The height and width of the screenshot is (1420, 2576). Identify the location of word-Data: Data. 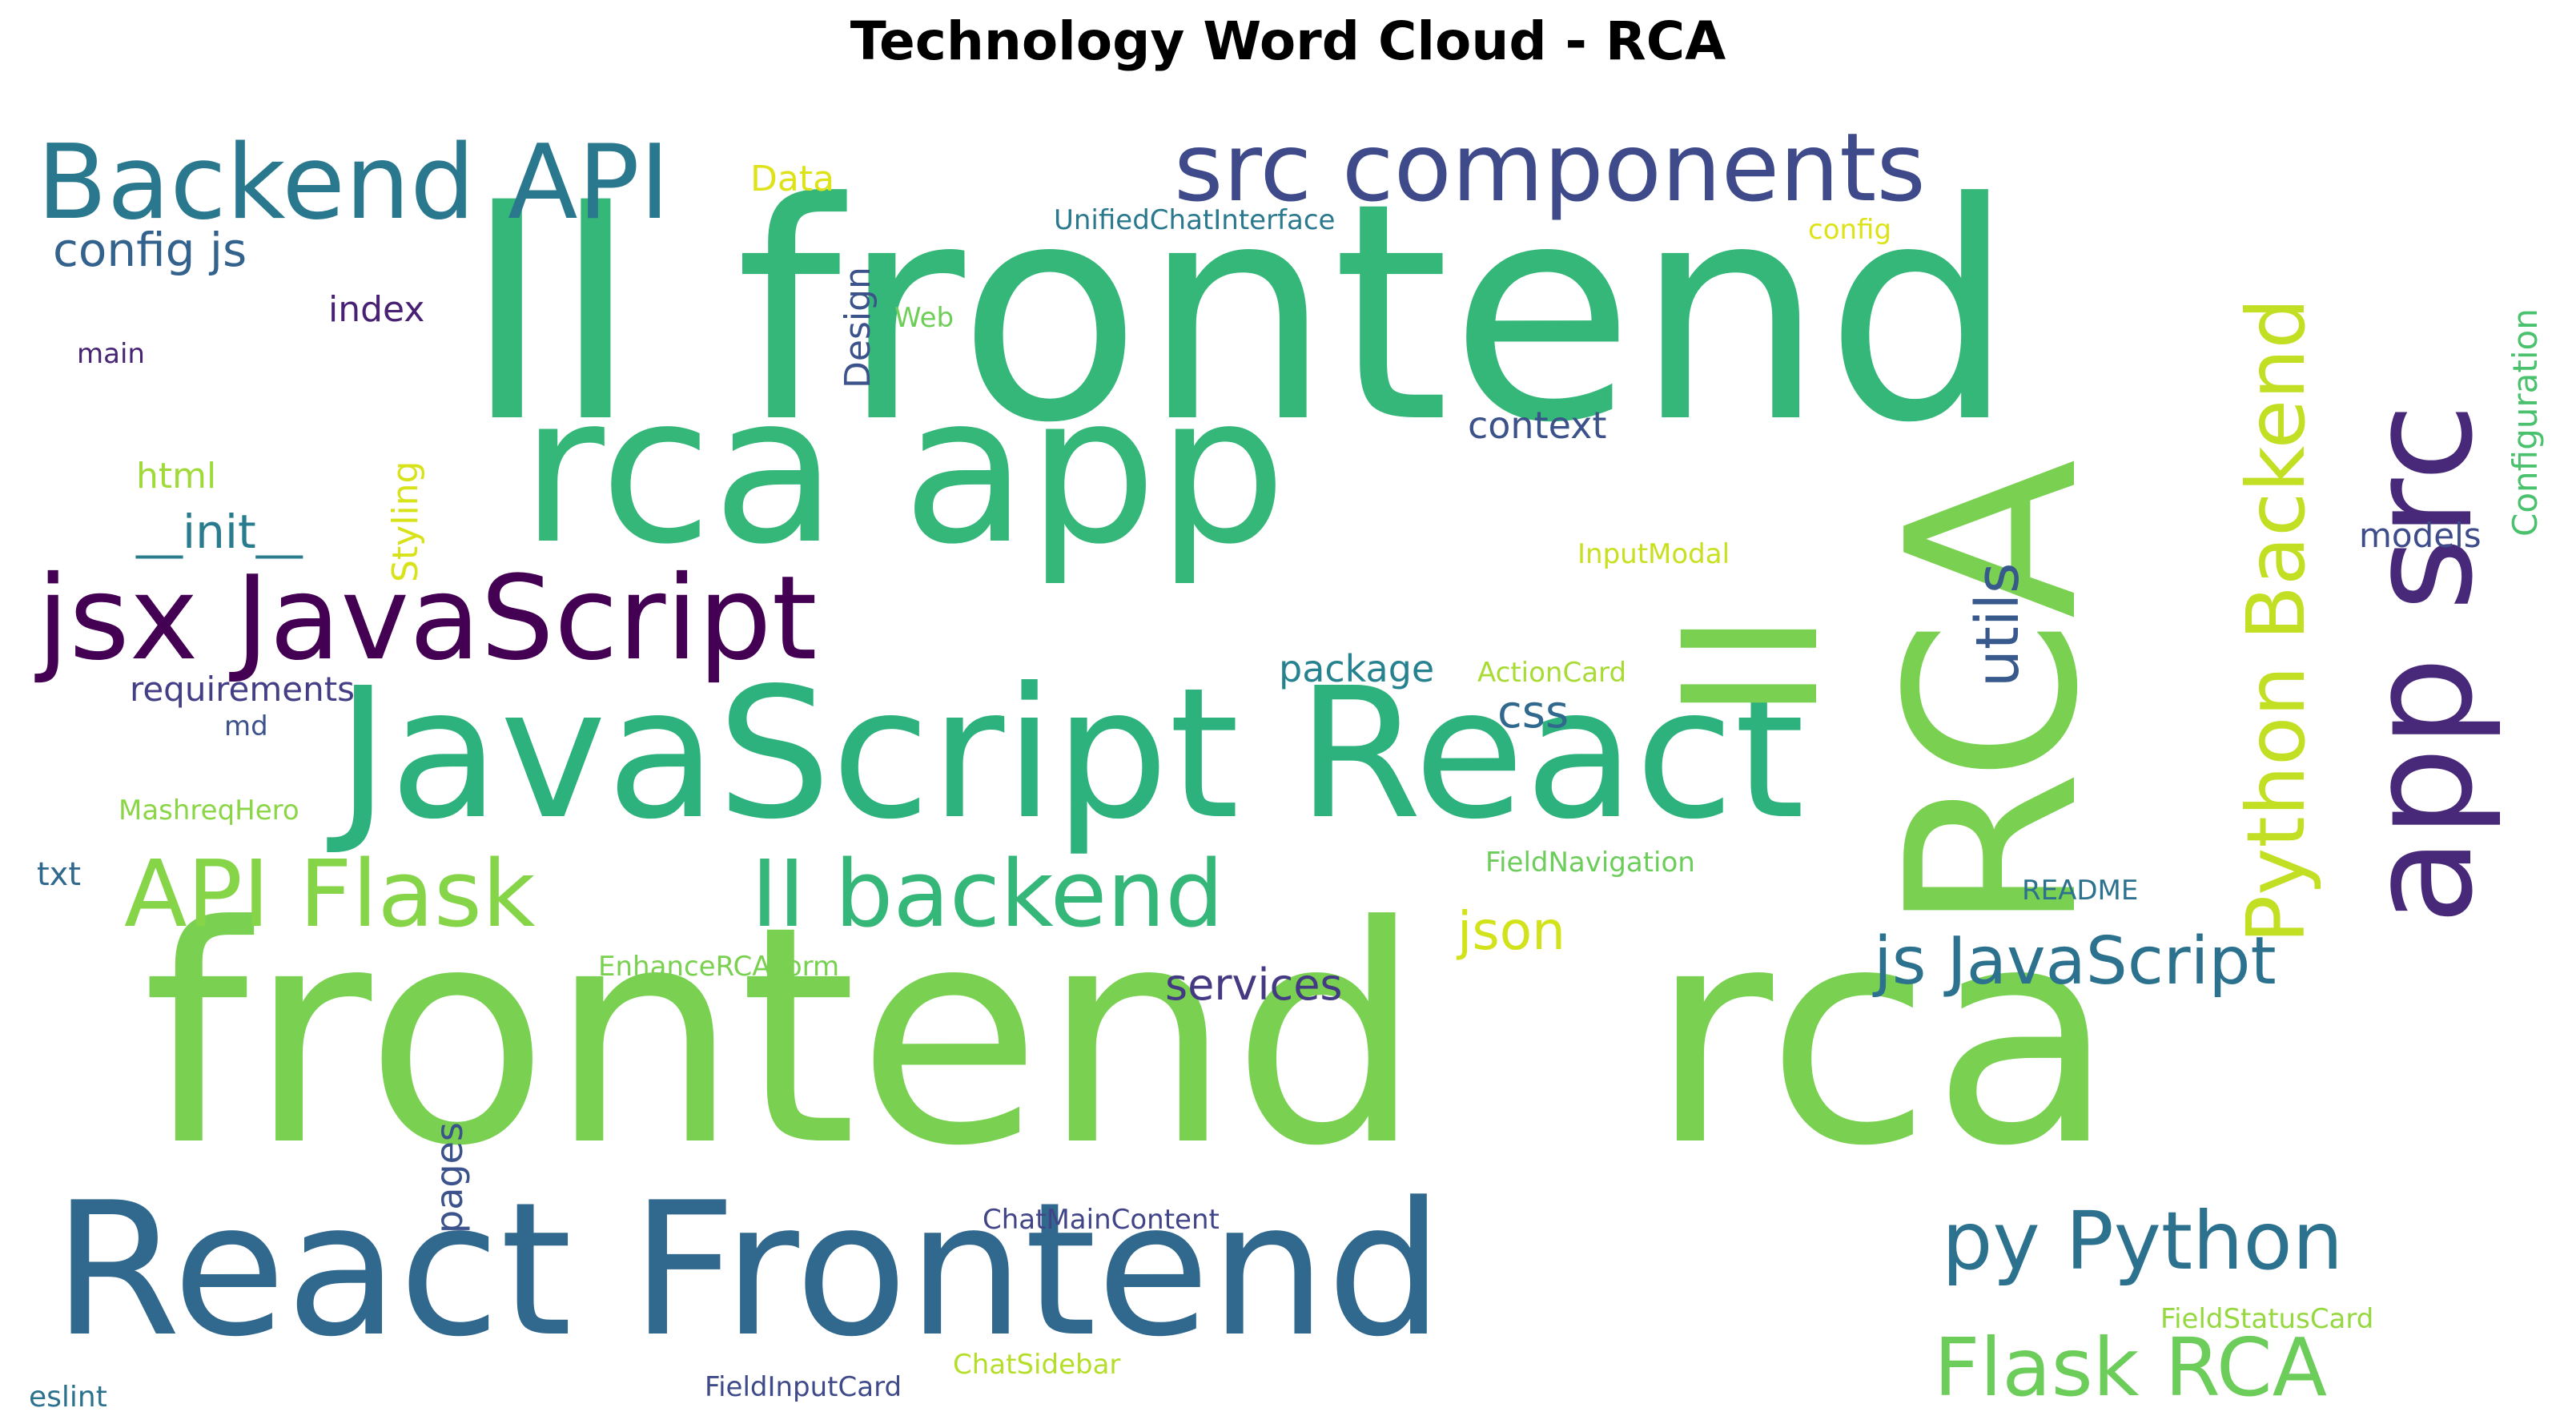
(792, 179).